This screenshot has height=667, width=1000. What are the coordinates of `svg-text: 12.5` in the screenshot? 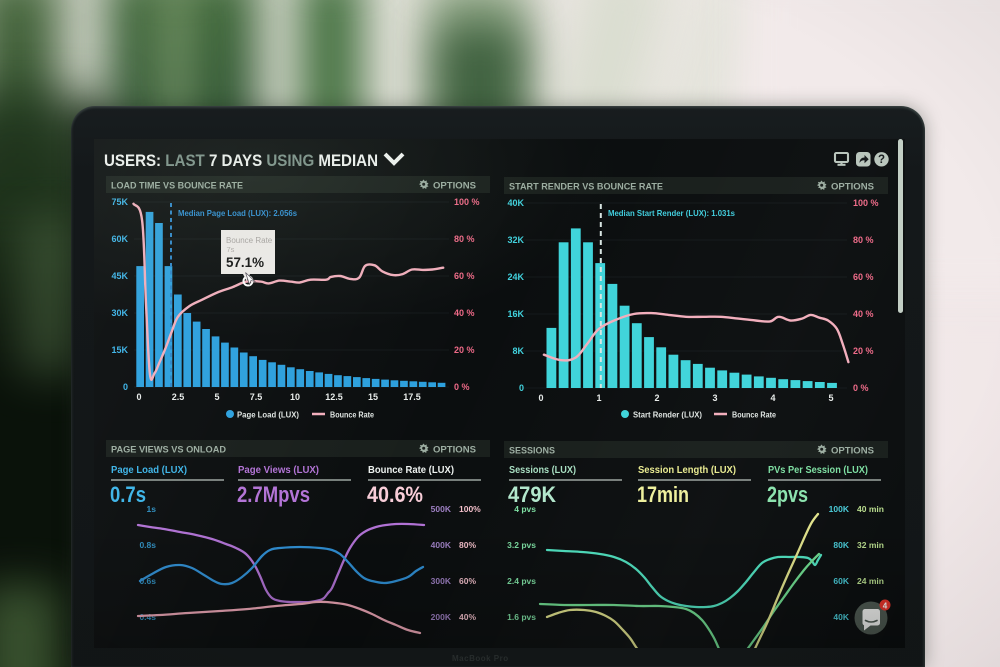 It's located at (334, 397).